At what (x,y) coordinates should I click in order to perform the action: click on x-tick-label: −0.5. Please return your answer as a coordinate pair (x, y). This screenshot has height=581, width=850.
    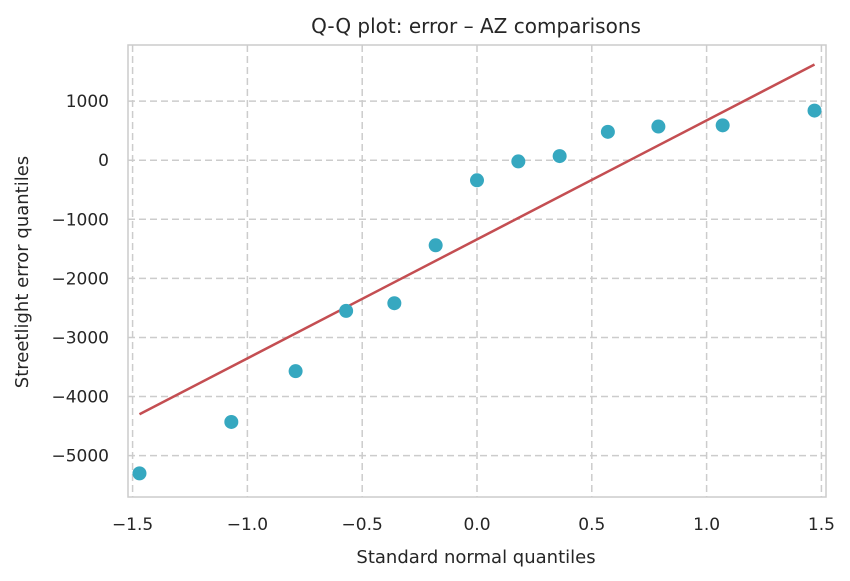
    Looking at the image, I should click on (362, 525).